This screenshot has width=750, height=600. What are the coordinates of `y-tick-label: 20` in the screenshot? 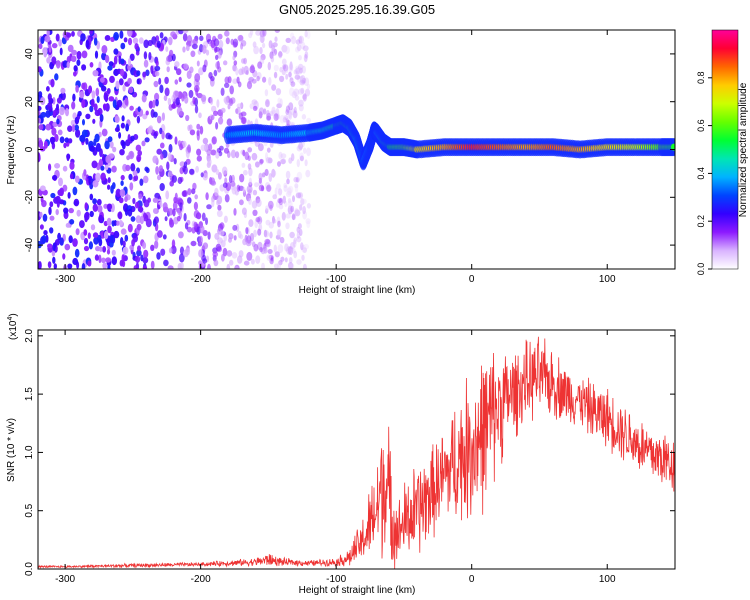 It's located at (29, 102).